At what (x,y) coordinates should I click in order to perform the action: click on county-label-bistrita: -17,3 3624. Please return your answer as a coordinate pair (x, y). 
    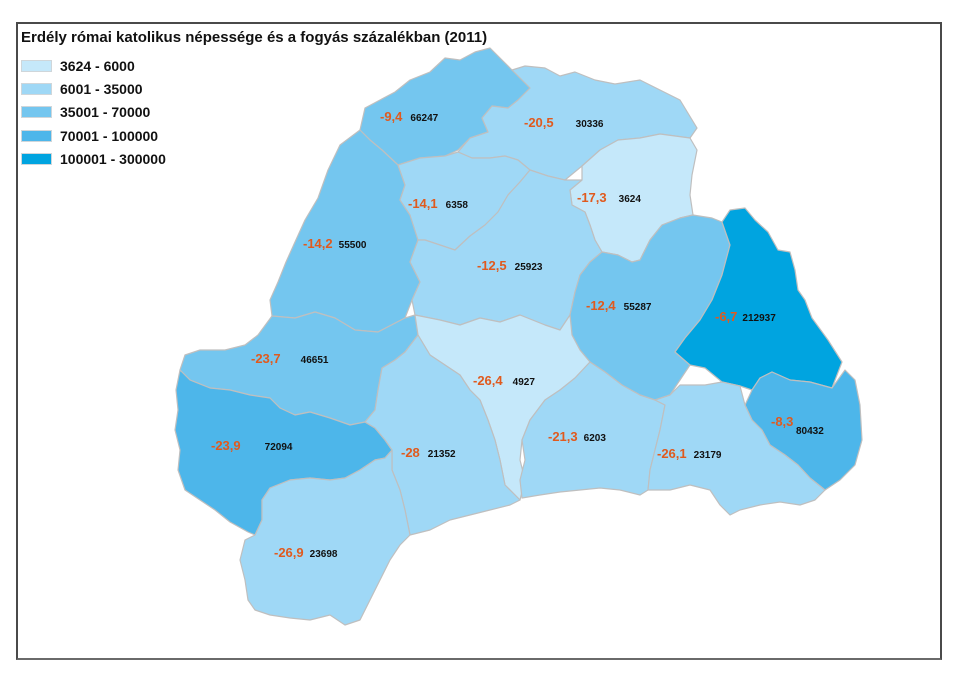
    Looking at the image, I should click on (609, 197).